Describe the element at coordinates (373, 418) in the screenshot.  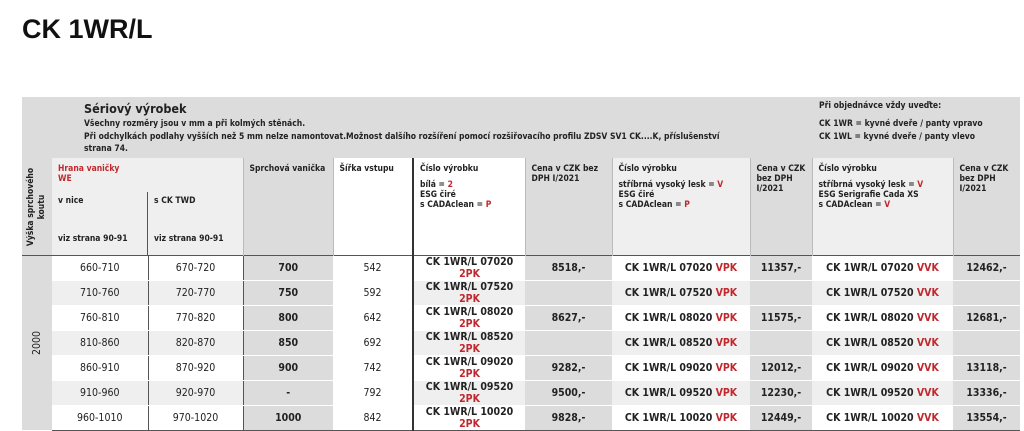
I see `entry-width: 842` at that location.